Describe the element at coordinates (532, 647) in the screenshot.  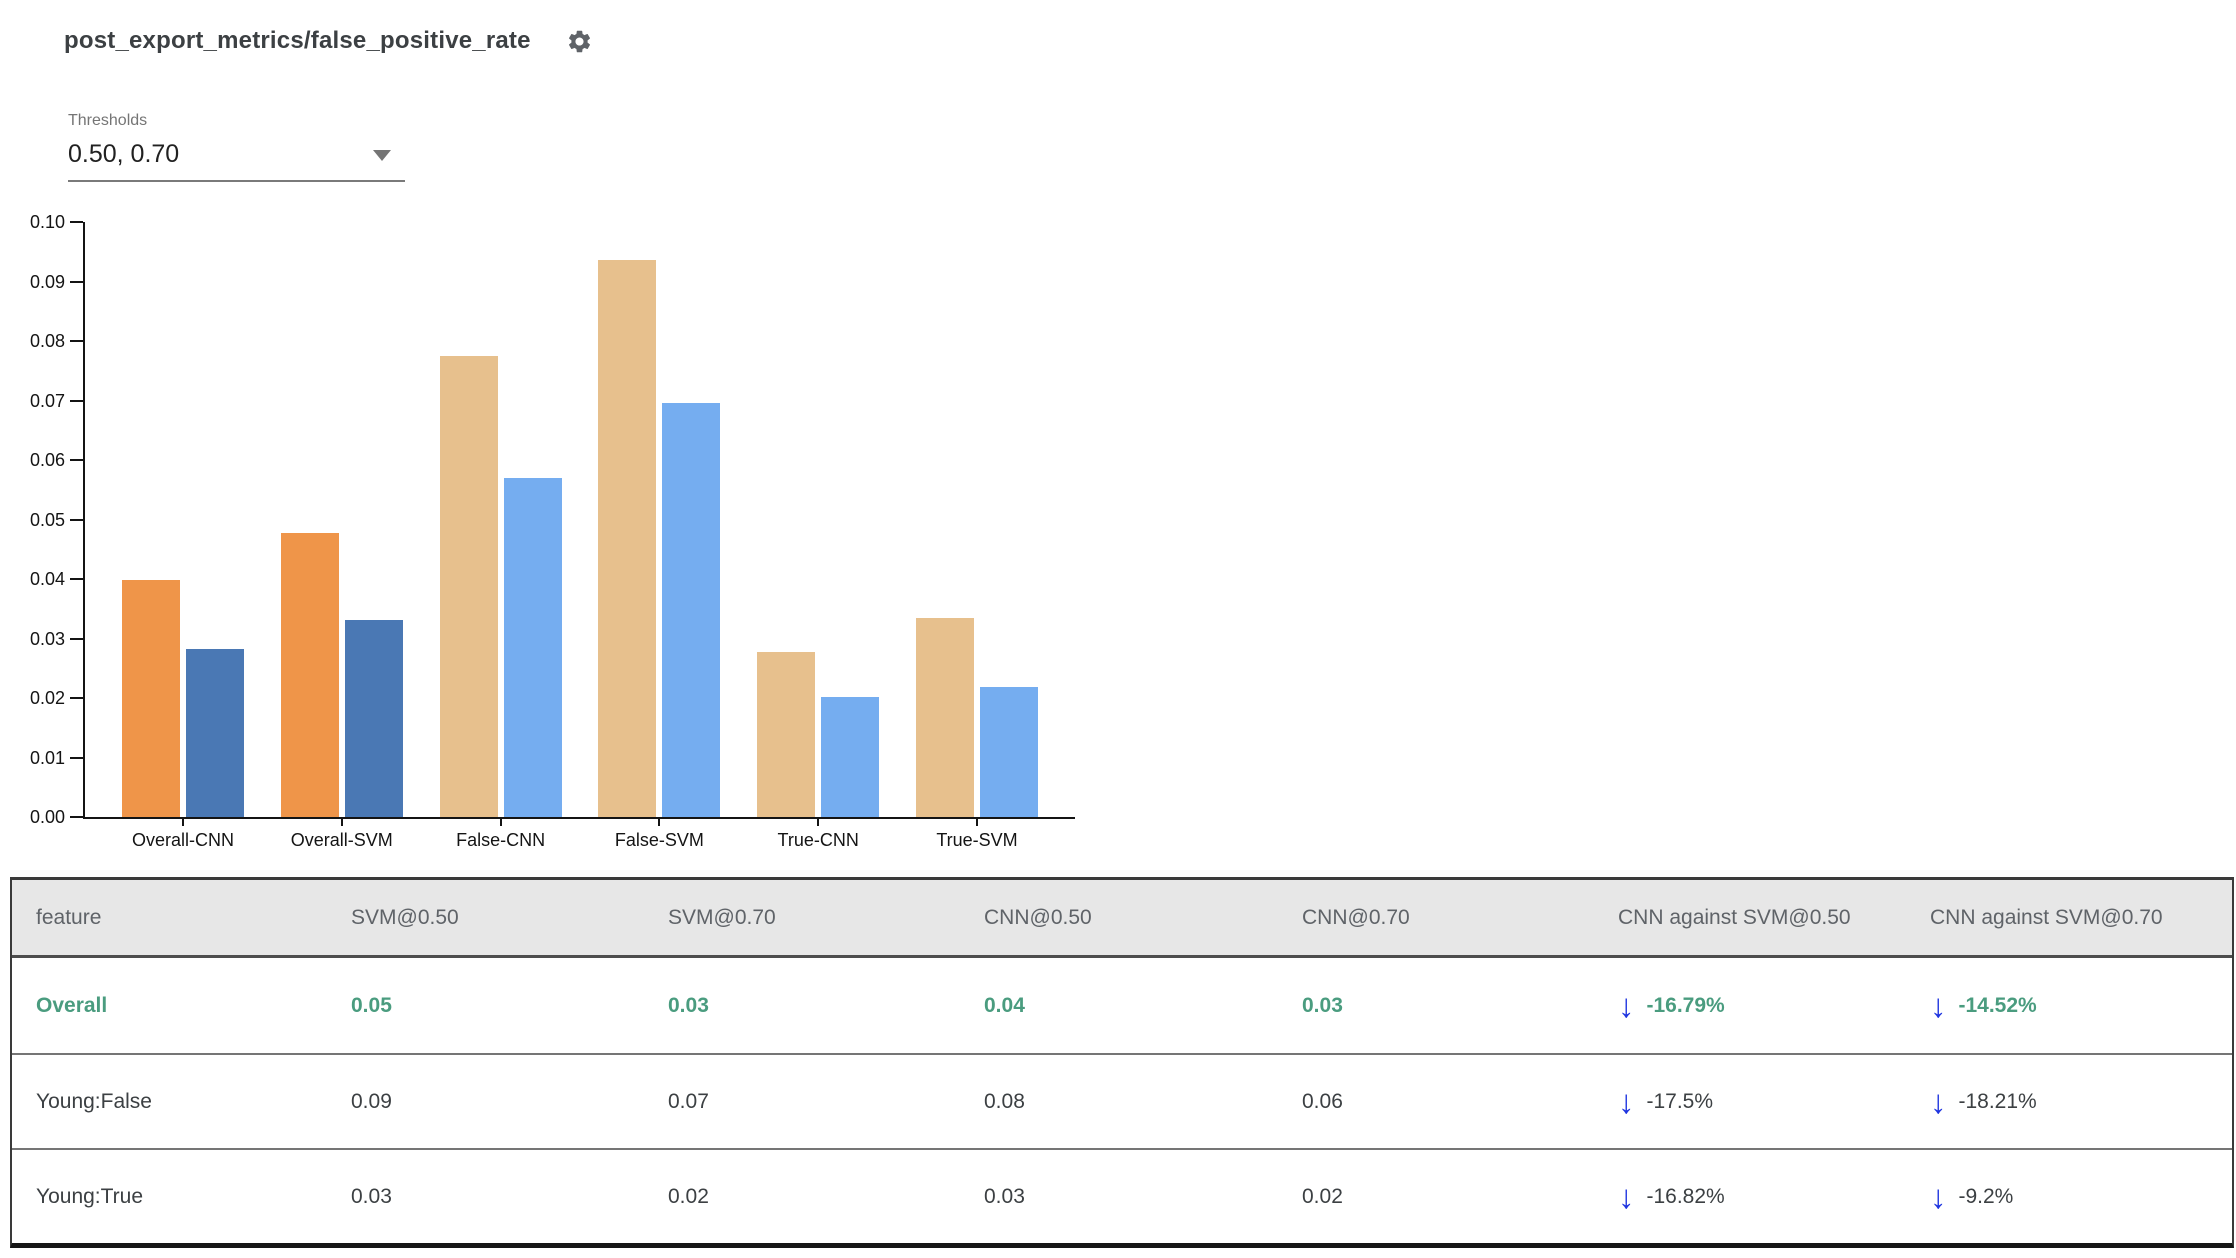
I see `bar-False-CNN-threshold-0.70` at that location.